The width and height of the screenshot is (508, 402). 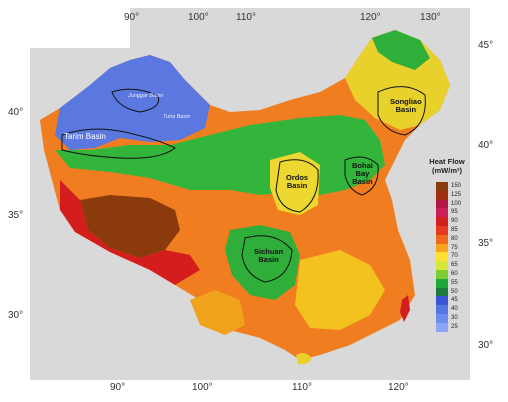 I want to click on legend-tick-label: 65, so click(x=454, y=265).